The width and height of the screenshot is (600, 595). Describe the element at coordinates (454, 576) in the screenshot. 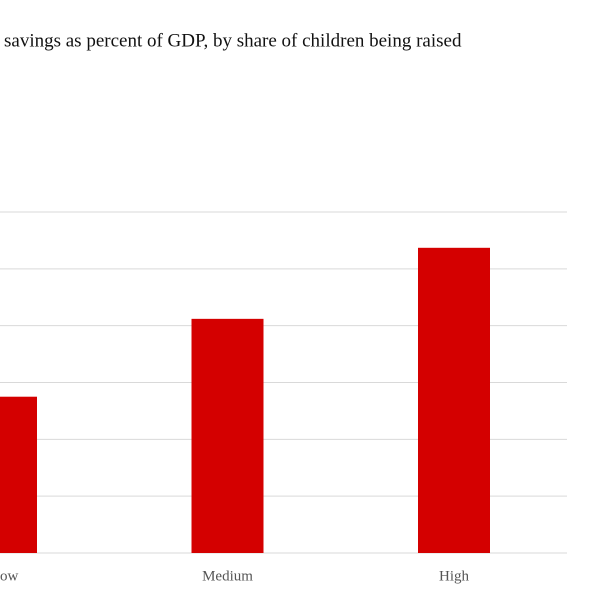

I see `x-tick-label: High` at that location.